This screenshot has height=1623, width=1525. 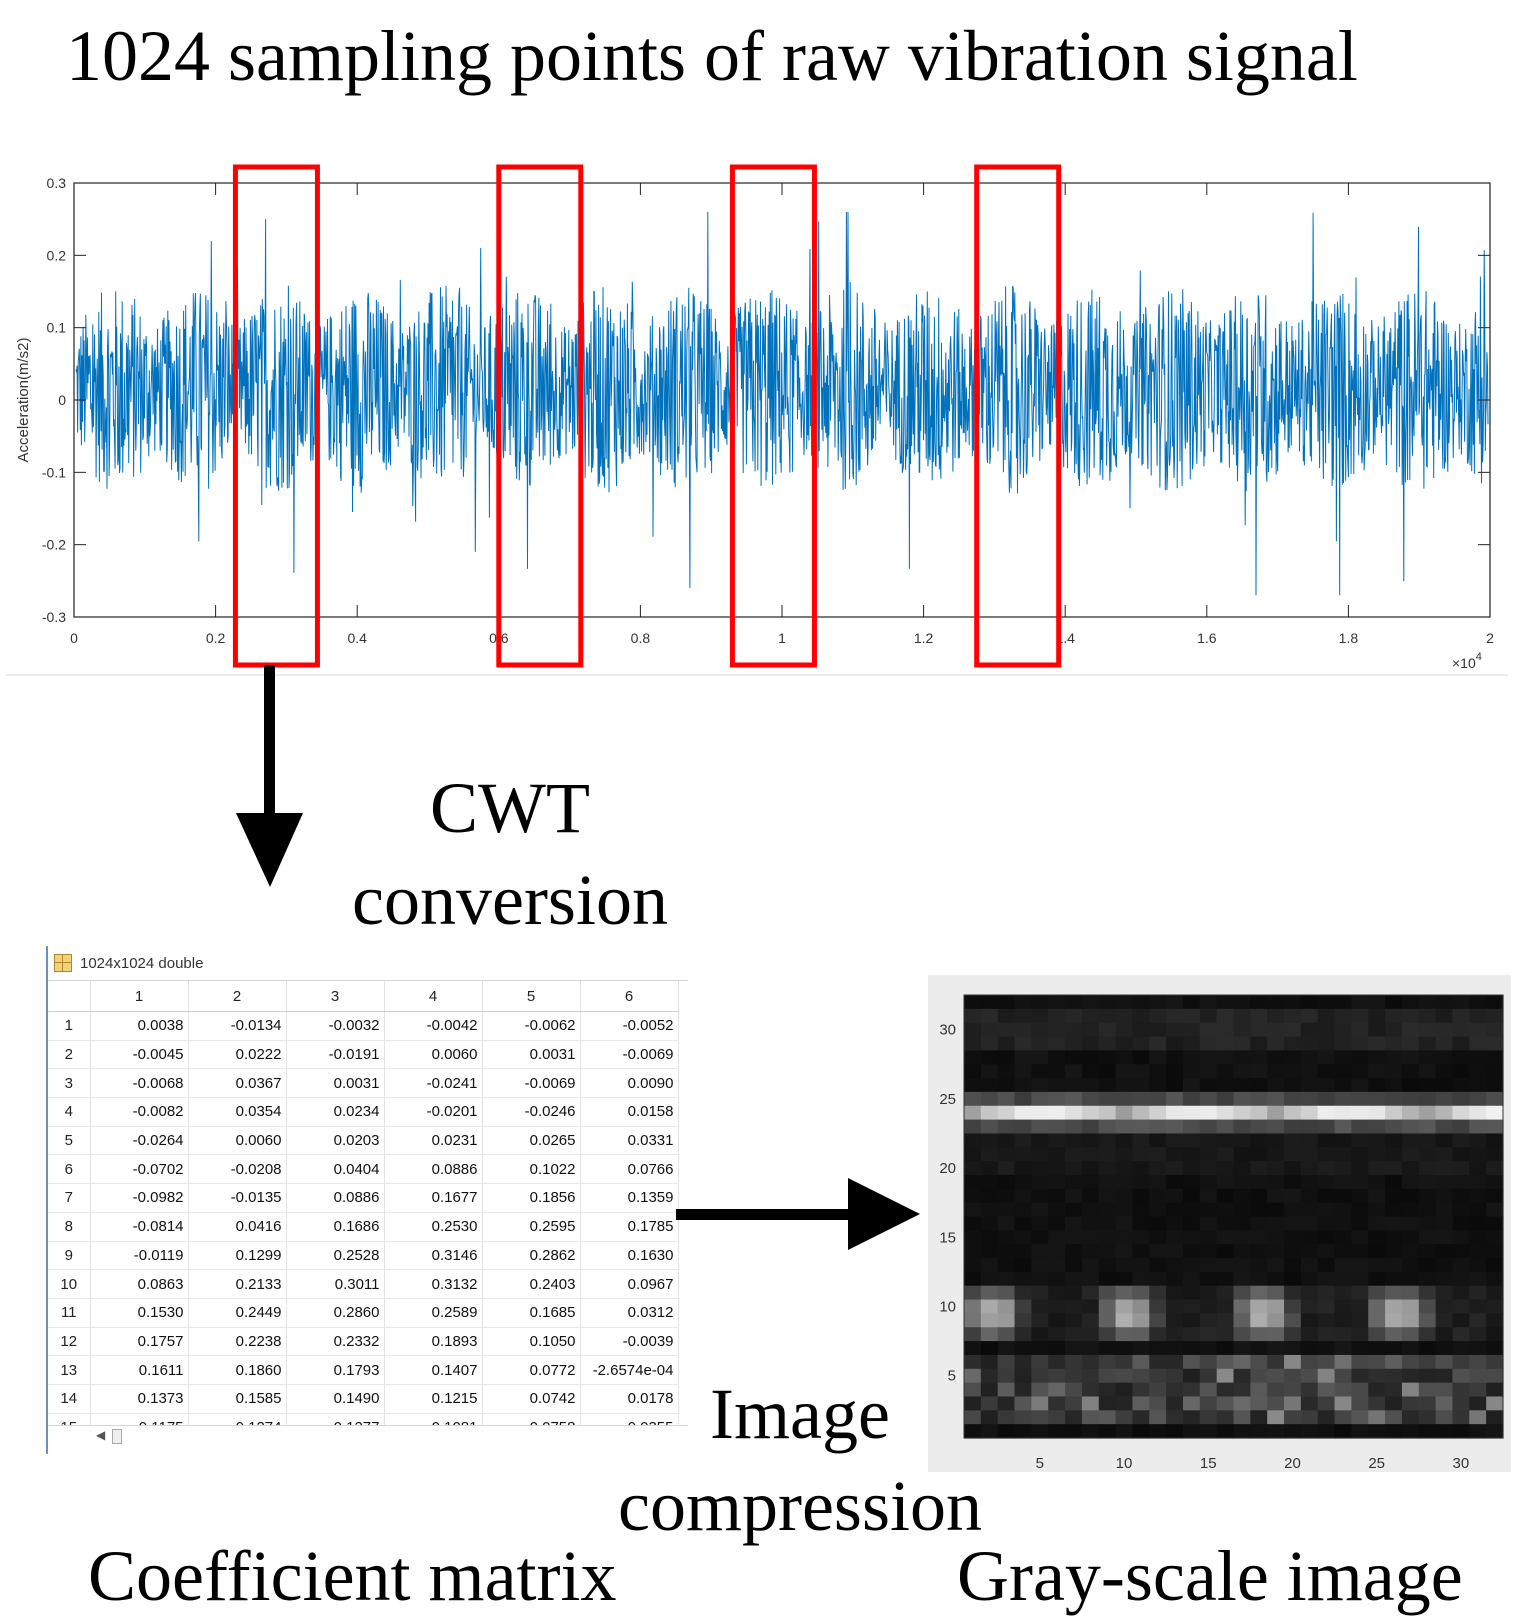 I want to click on matrix-cell: -0.0052, so click(x=629, y=1026).